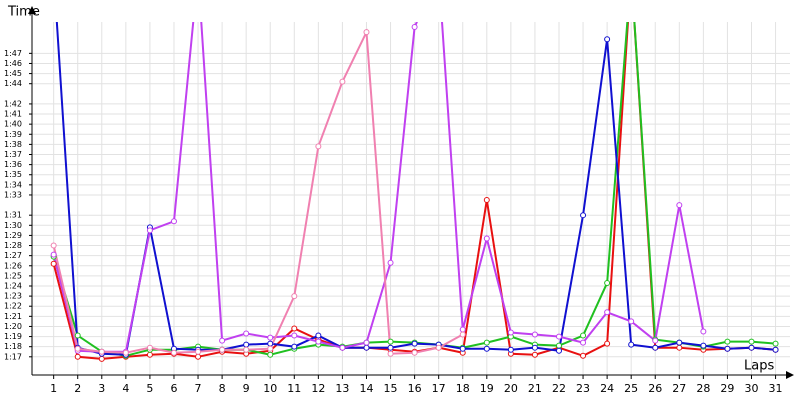 This screenshot has width=800, height=400. I want to click on y-tick-label: 1:20, so click(13, 326).